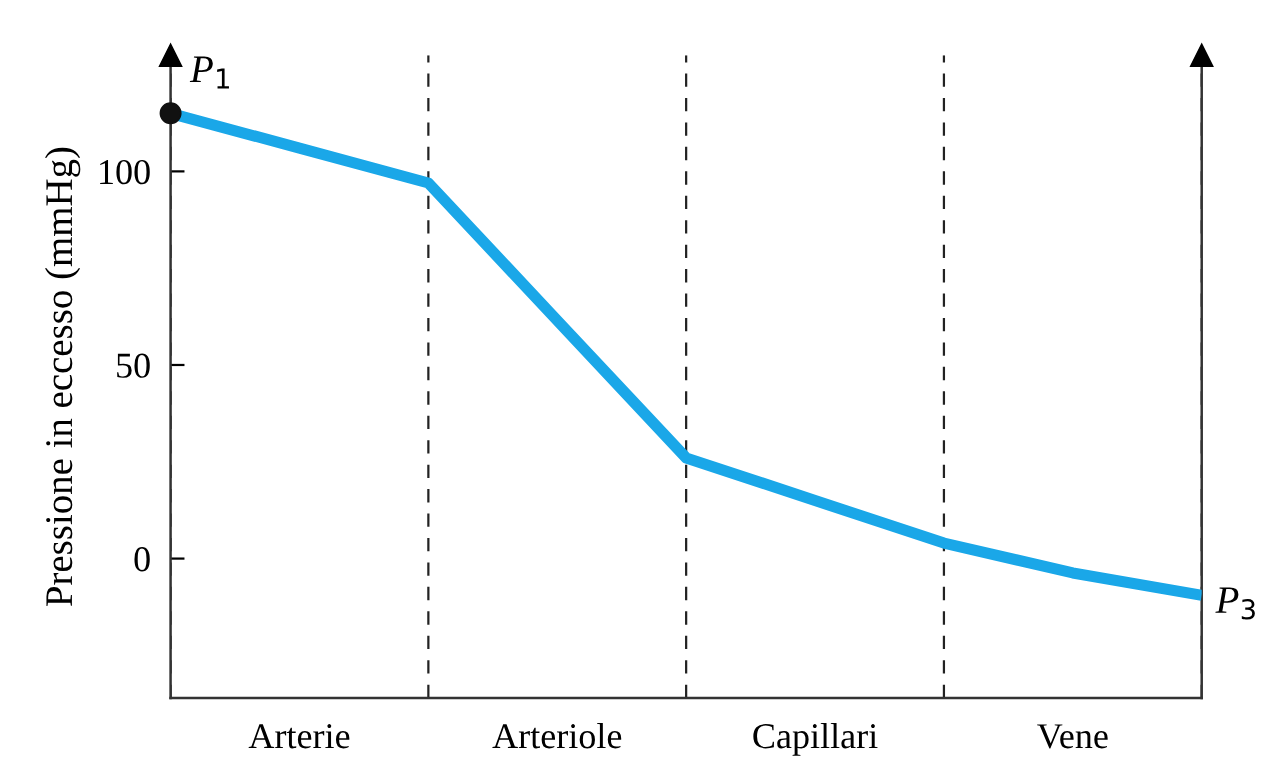 This screenshot has height=767, width=1273. I want to click on y-axis-title: Pressione in eccesso (mmHg), so click(62, 377).